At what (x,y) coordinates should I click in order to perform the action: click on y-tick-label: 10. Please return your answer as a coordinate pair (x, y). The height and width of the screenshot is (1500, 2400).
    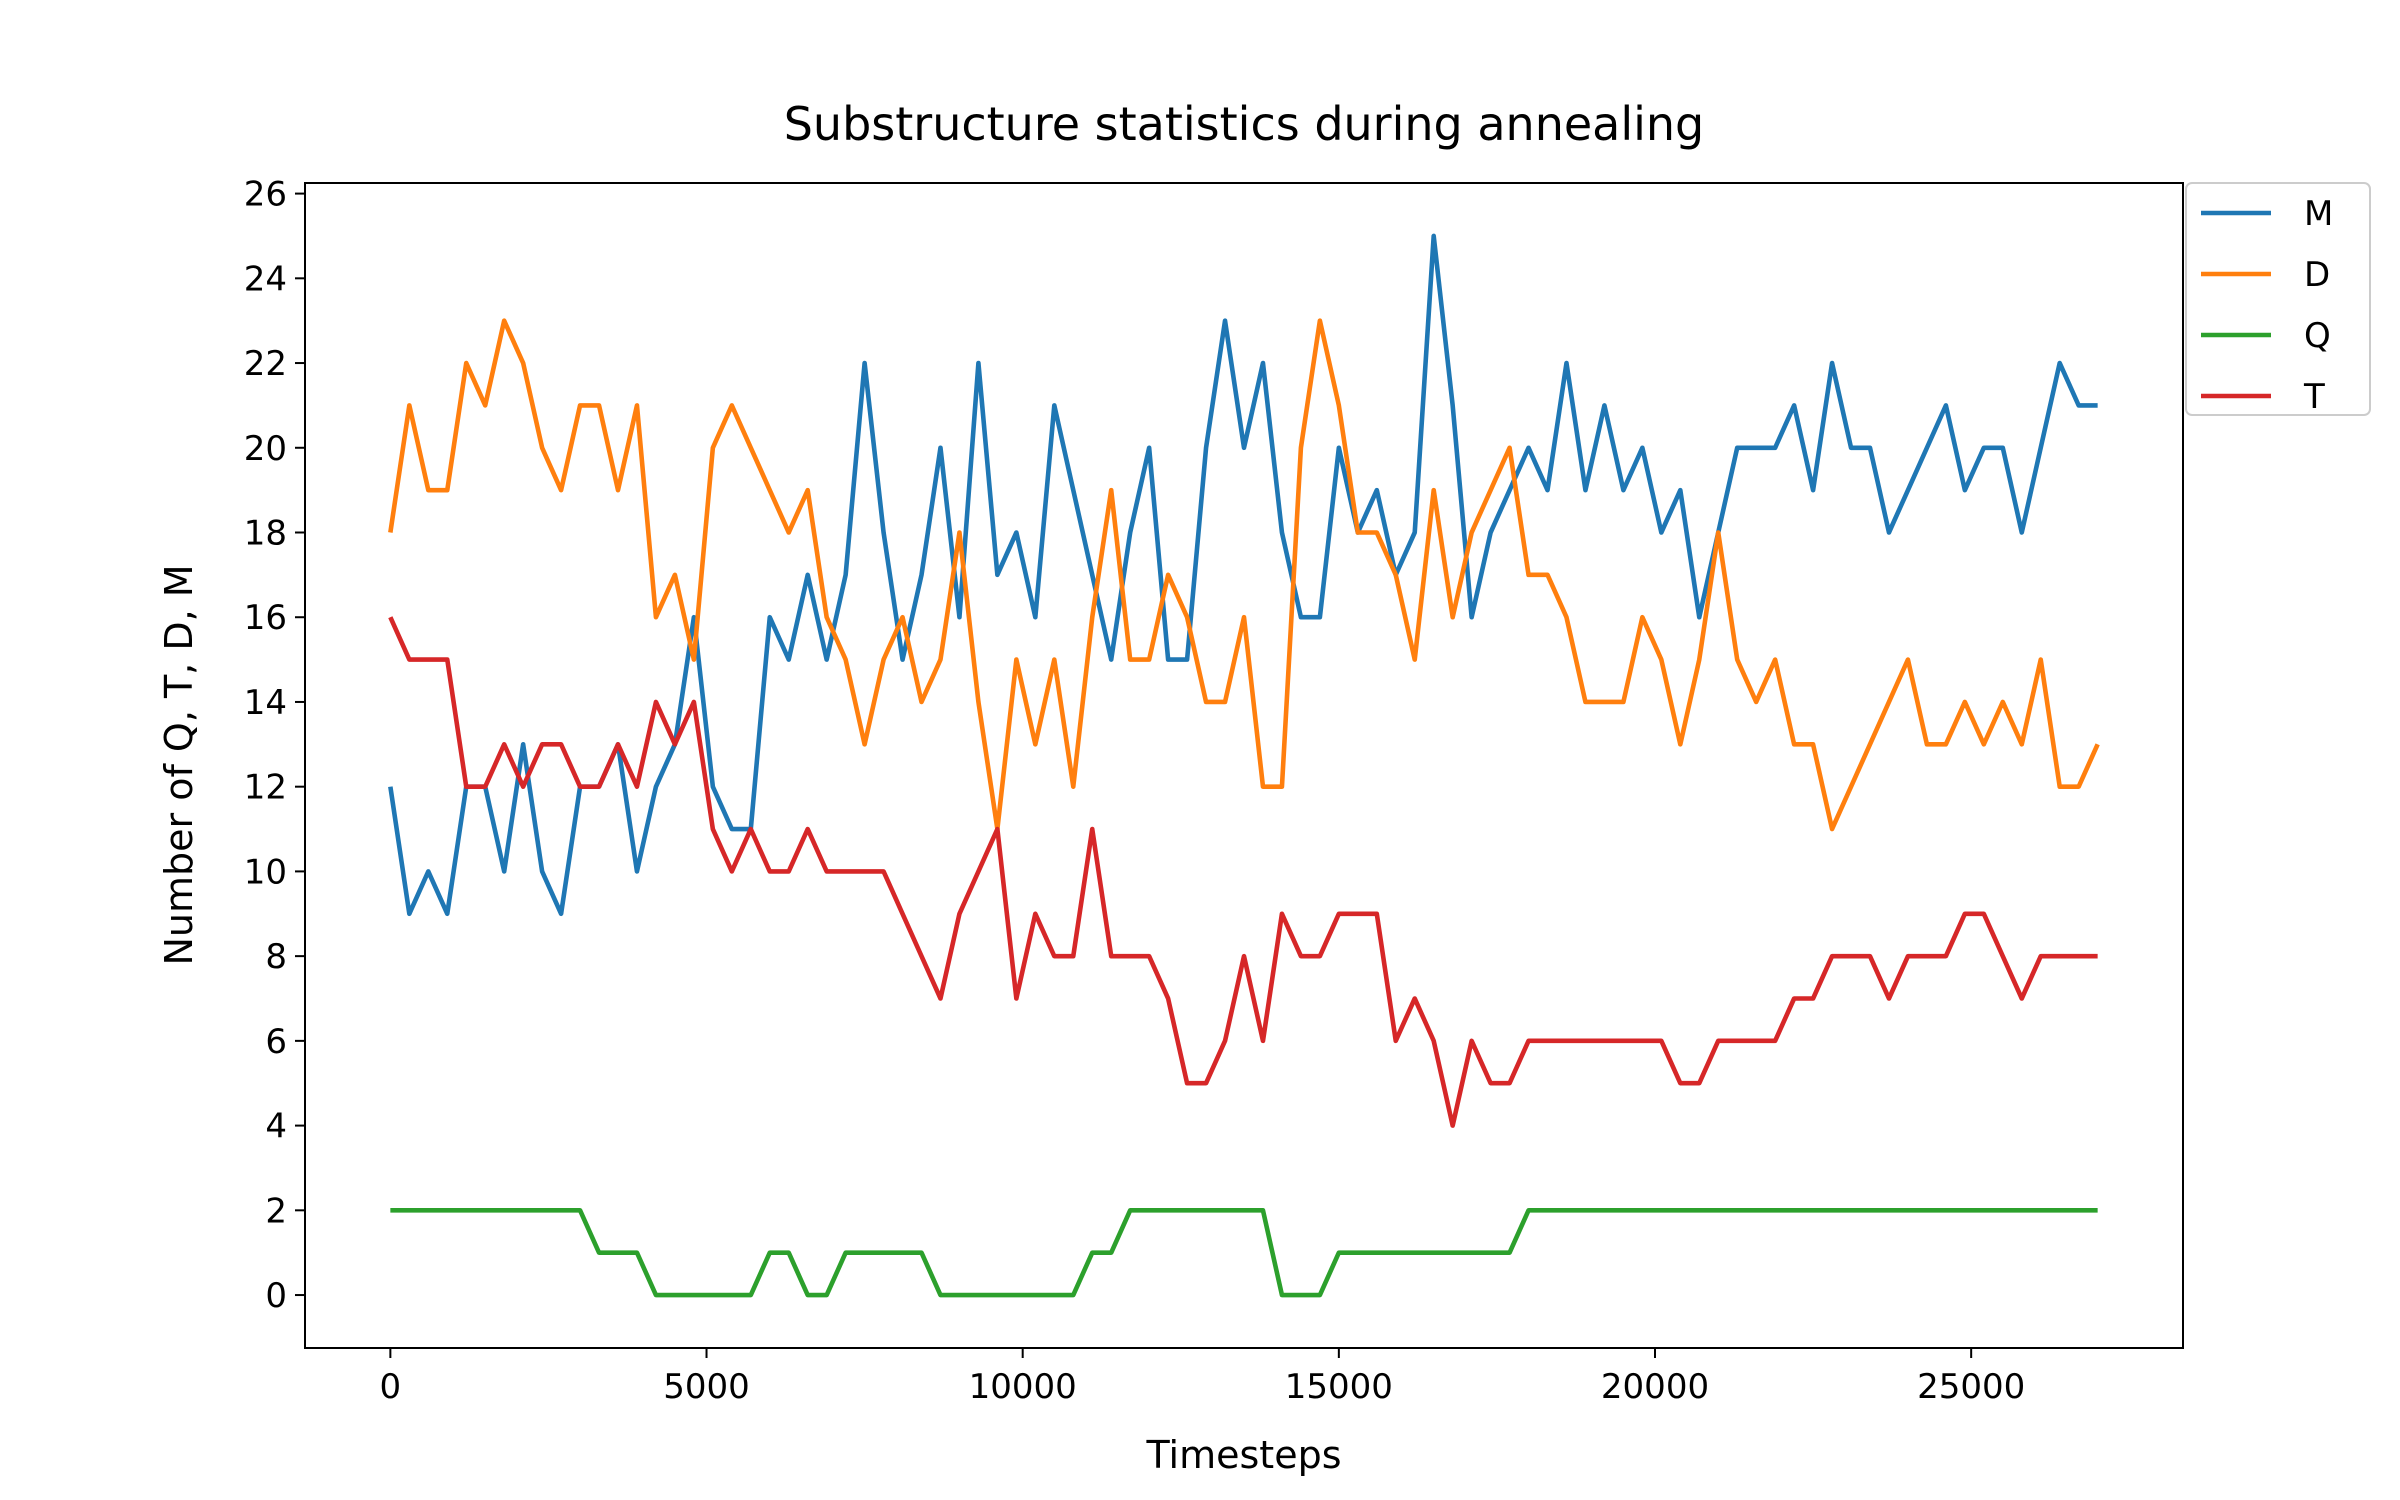
    Looking at the image, I should click on (265, 872).